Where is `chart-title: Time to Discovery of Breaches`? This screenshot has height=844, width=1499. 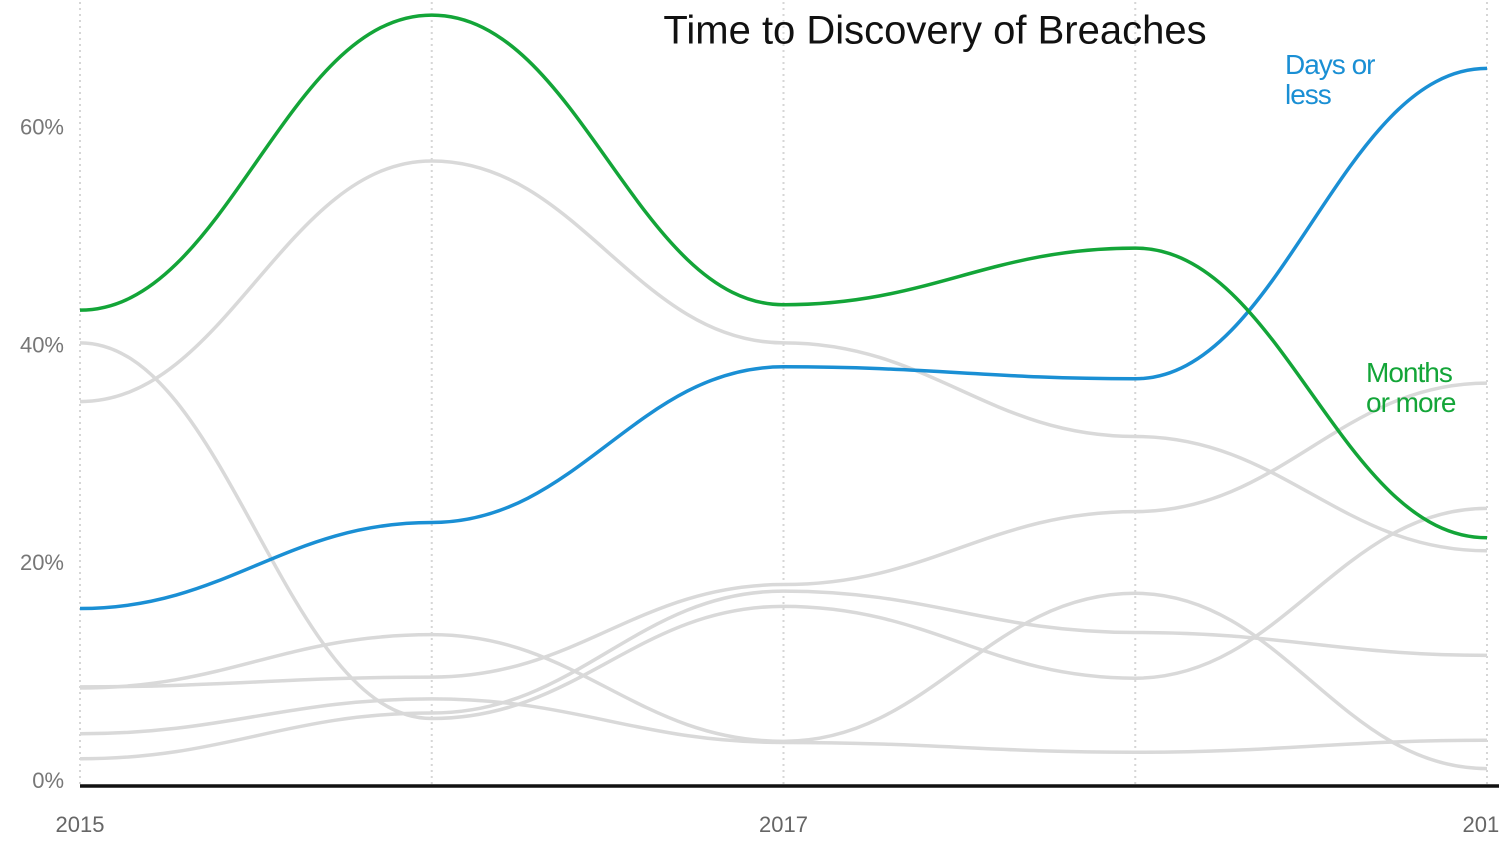 chart-title: Time to Discovery of Breaches is located at coordinates (934, 31).